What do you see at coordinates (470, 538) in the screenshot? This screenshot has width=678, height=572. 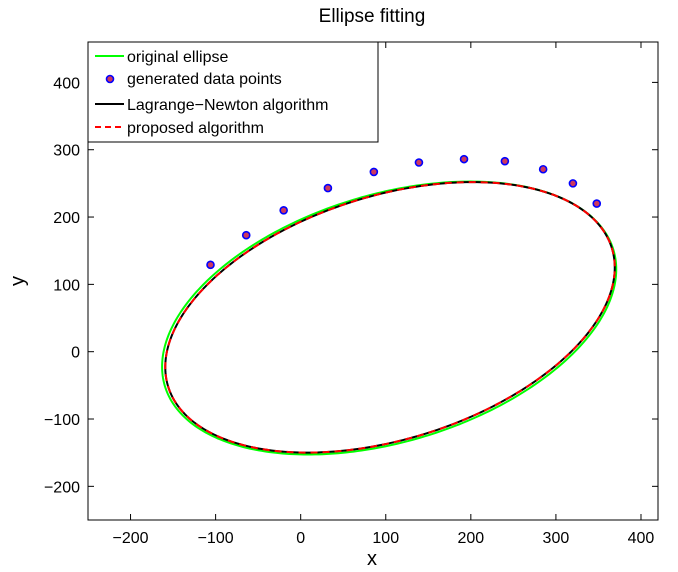 I see `x-tick-label: 200` at bounding box center [470, 538].